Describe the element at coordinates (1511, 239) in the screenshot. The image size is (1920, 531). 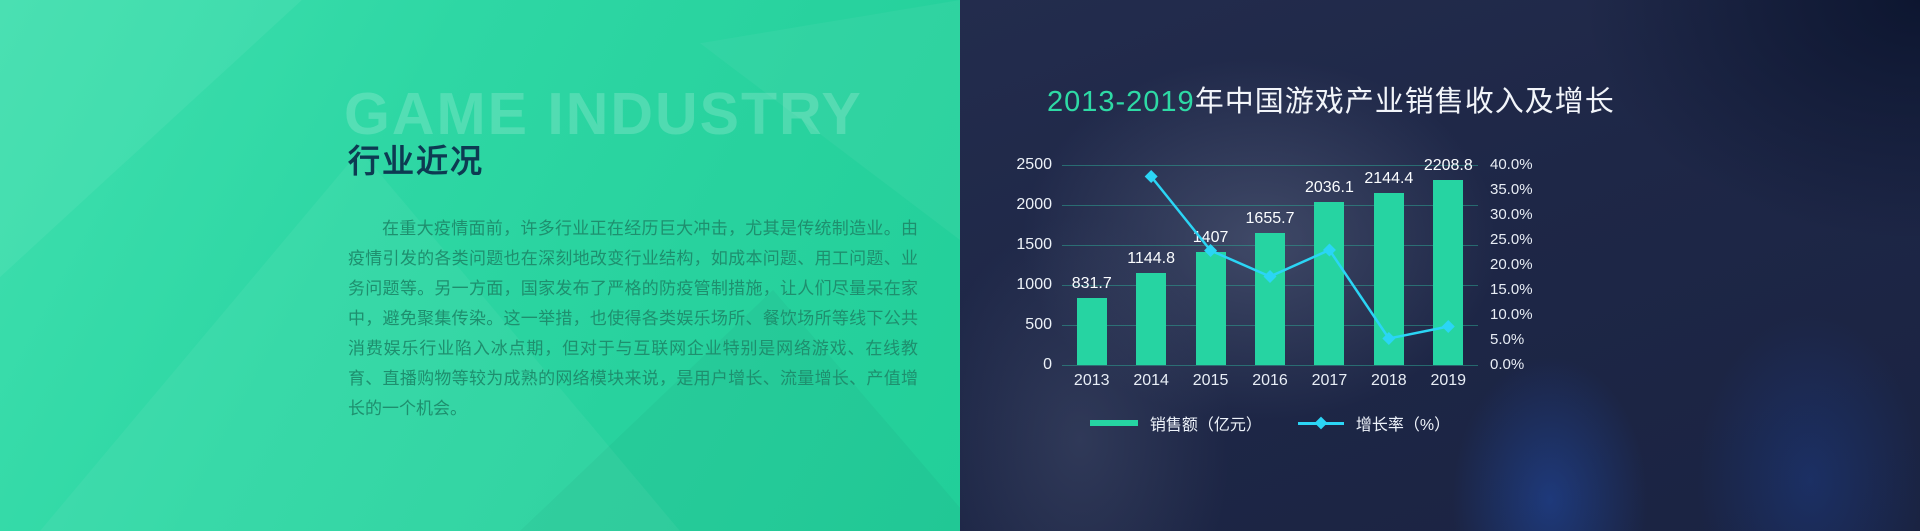
I see `right-axis-tick: 25.0%` at that location.